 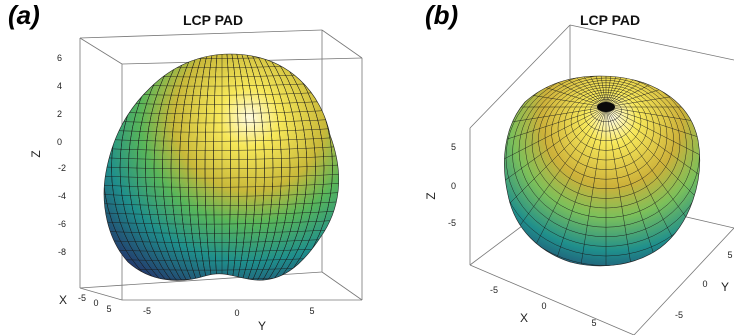 I want to click on y-tick-b: 5, so click(x=729, y=255).